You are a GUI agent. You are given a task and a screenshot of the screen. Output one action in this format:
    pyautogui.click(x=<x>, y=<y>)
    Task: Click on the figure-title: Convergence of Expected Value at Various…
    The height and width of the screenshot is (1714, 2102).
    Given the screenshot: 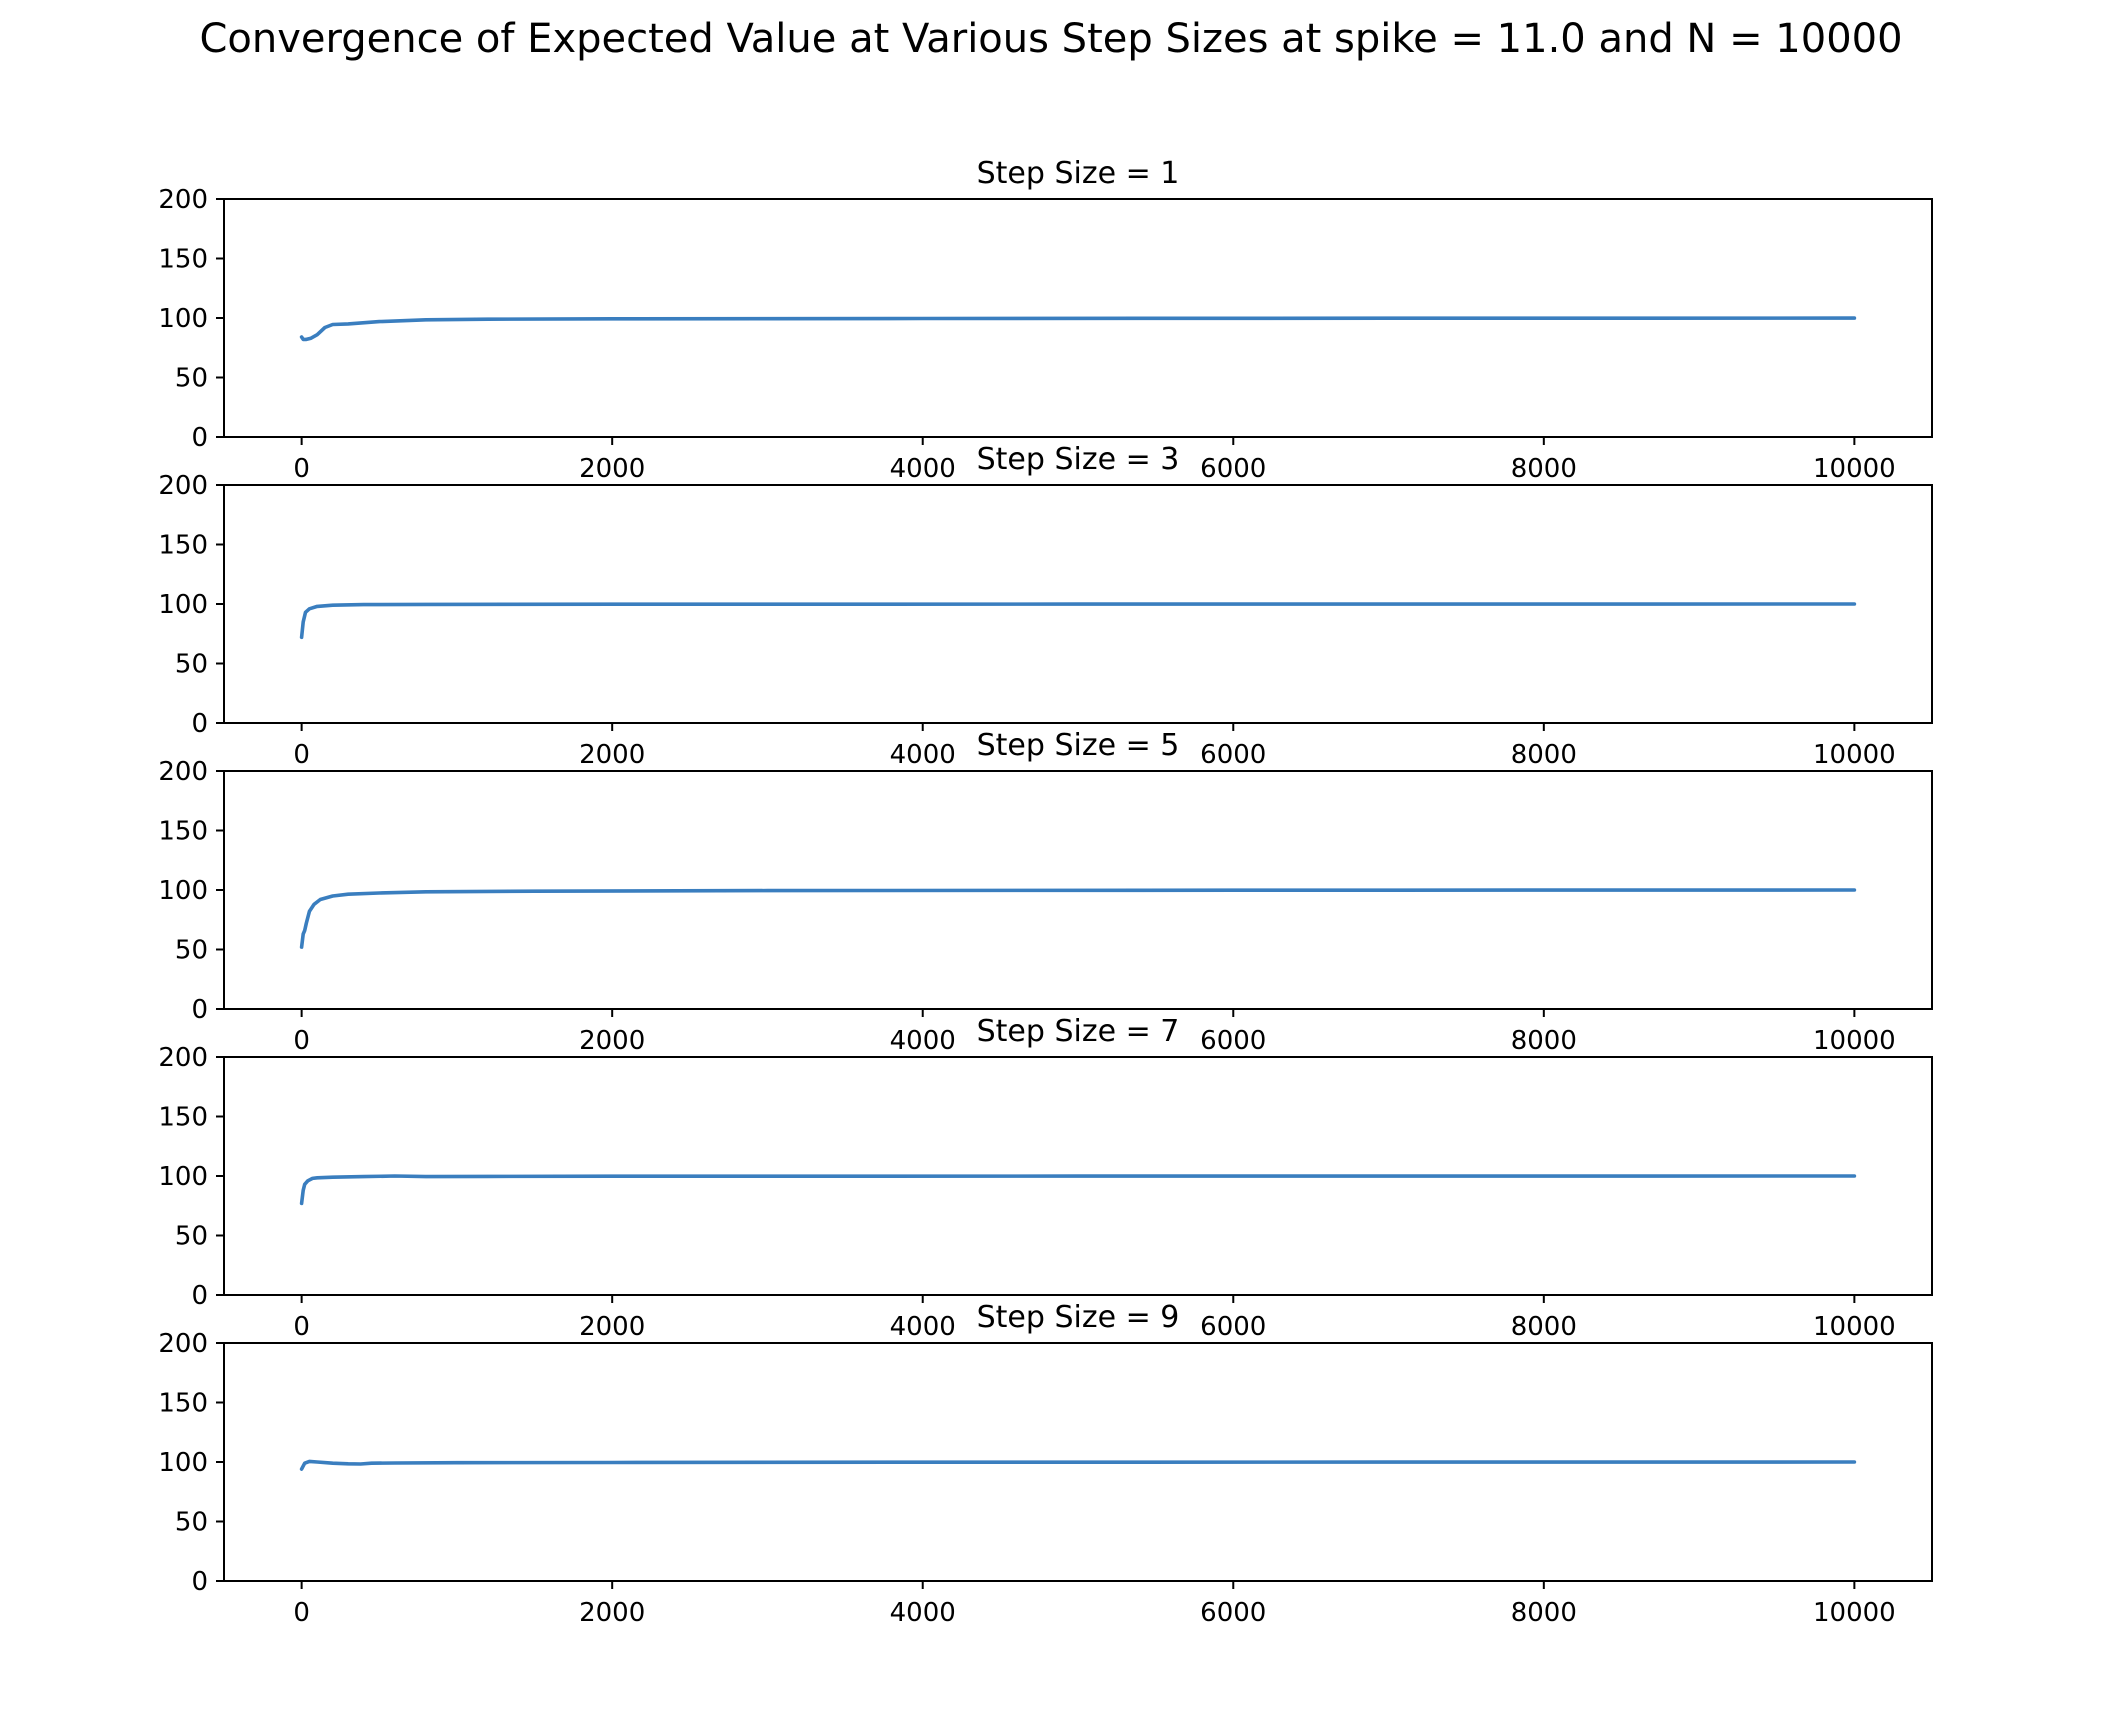 What is the action you would take?
    pyautogui.click(x=1050, y=39)
    